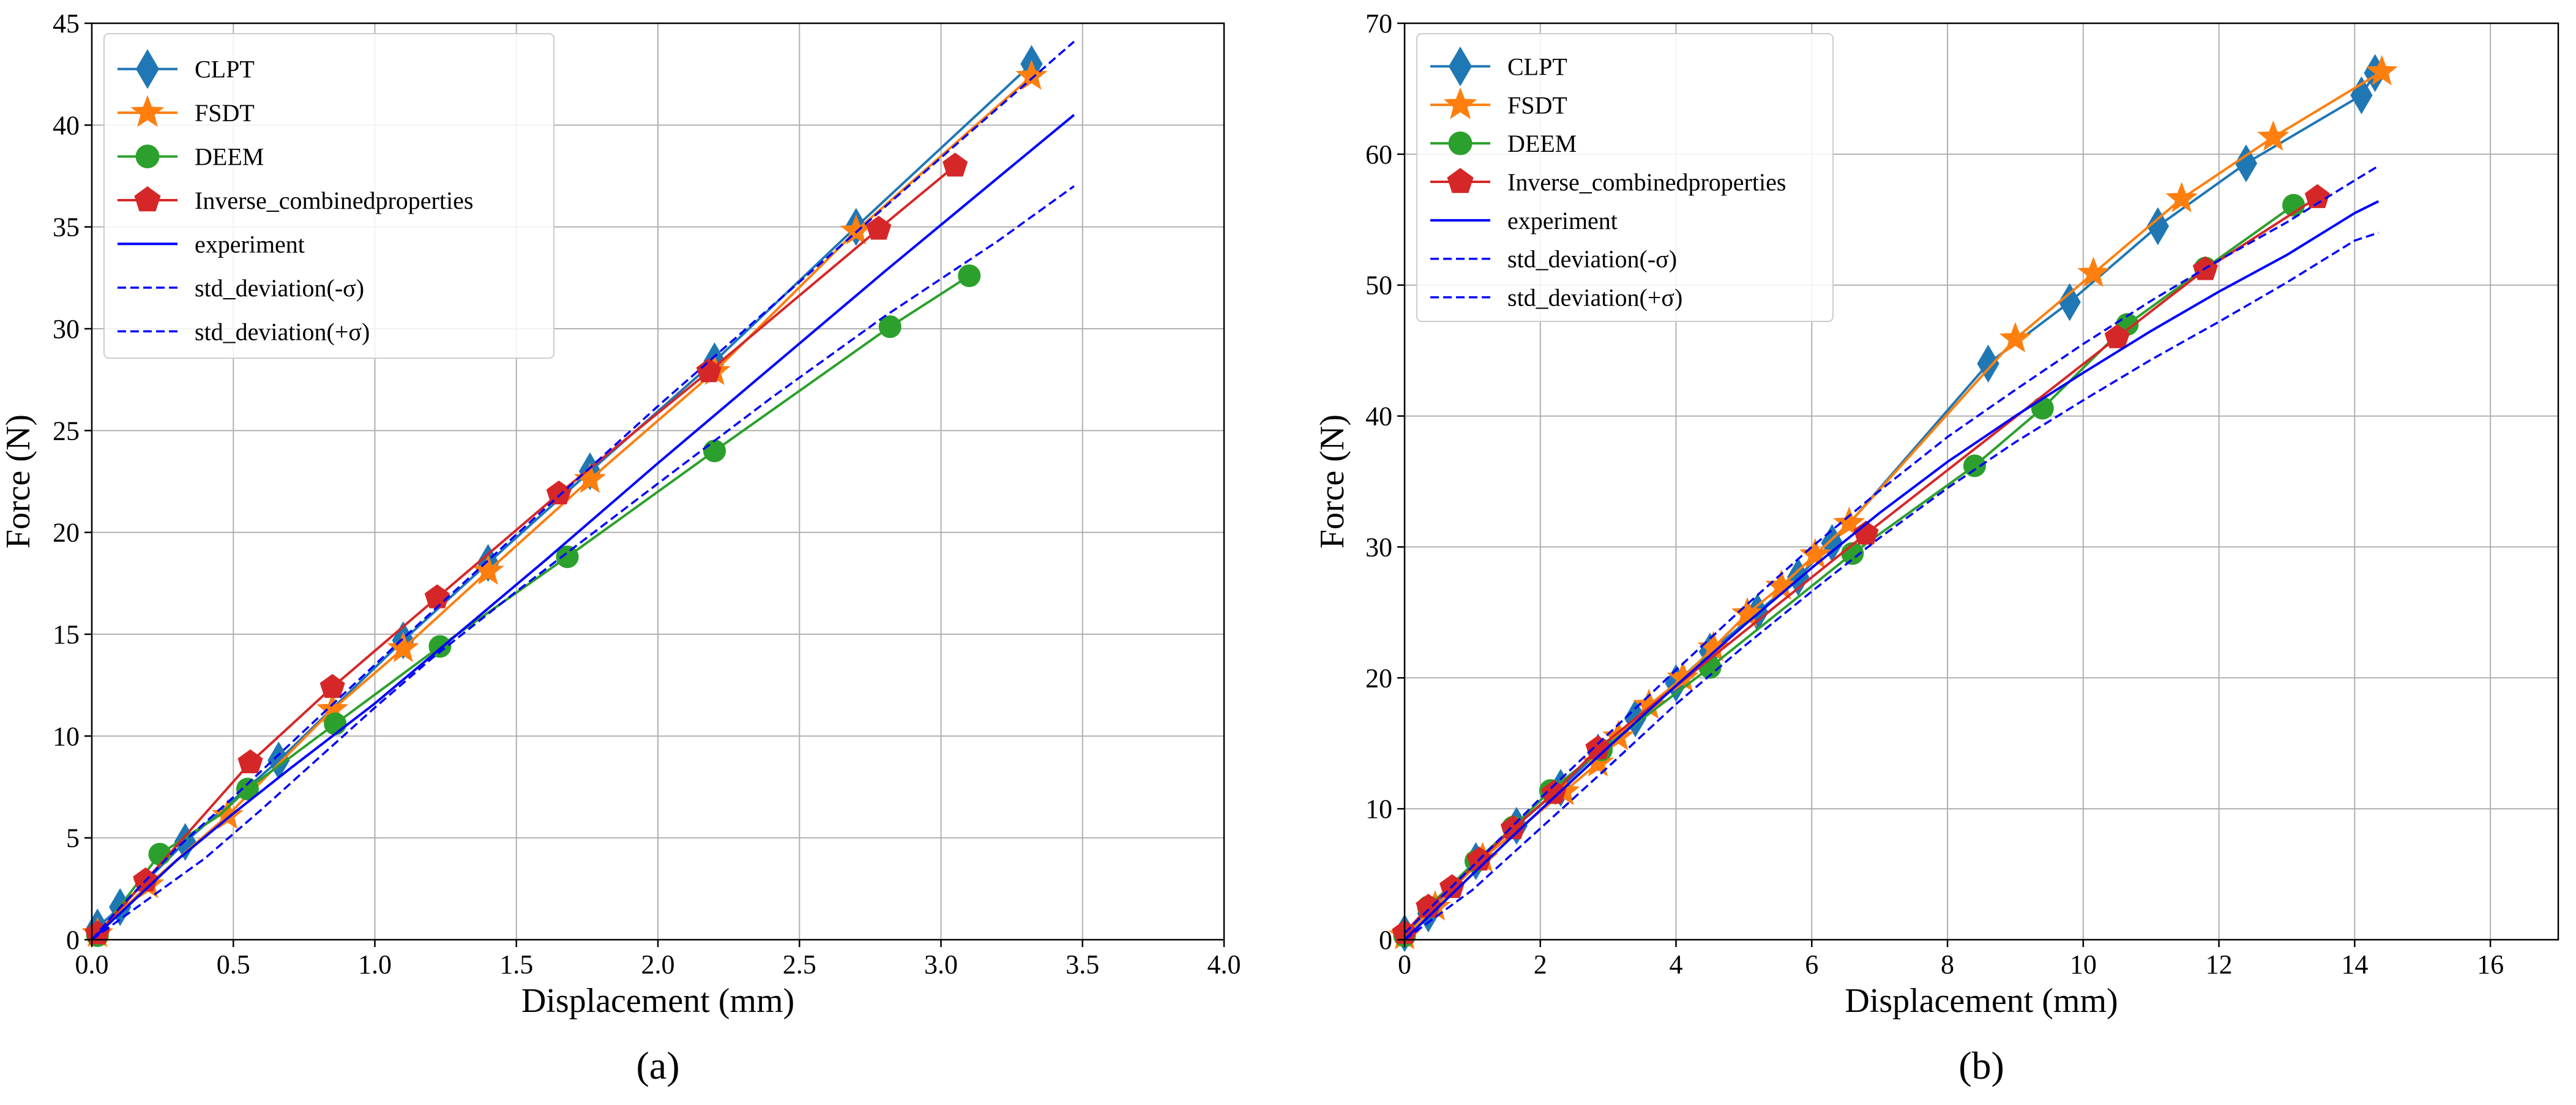 The image size is (2576, 1105). What do you see at coordinates (92, 965) in the screenshot?
I see `x-tick-label: 0.0` at bounding box center [92, 965].